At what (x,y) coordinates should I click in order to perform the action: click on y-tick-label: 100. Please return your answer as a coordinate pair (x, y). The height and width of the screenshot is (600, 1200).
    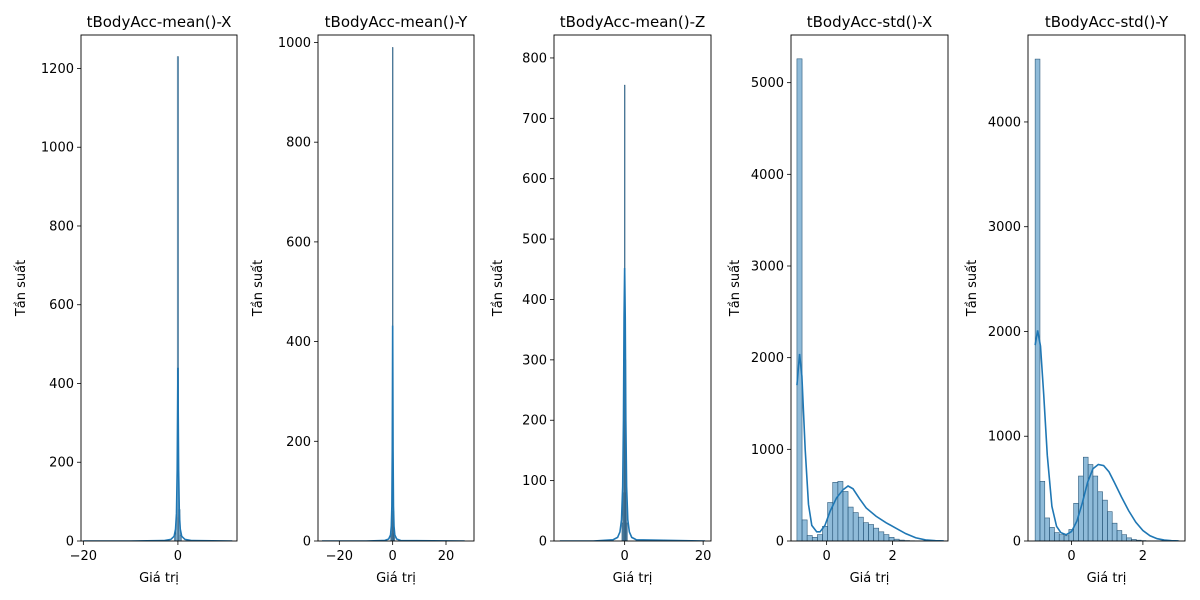
    Looking at the image, I should click on (534, 481).